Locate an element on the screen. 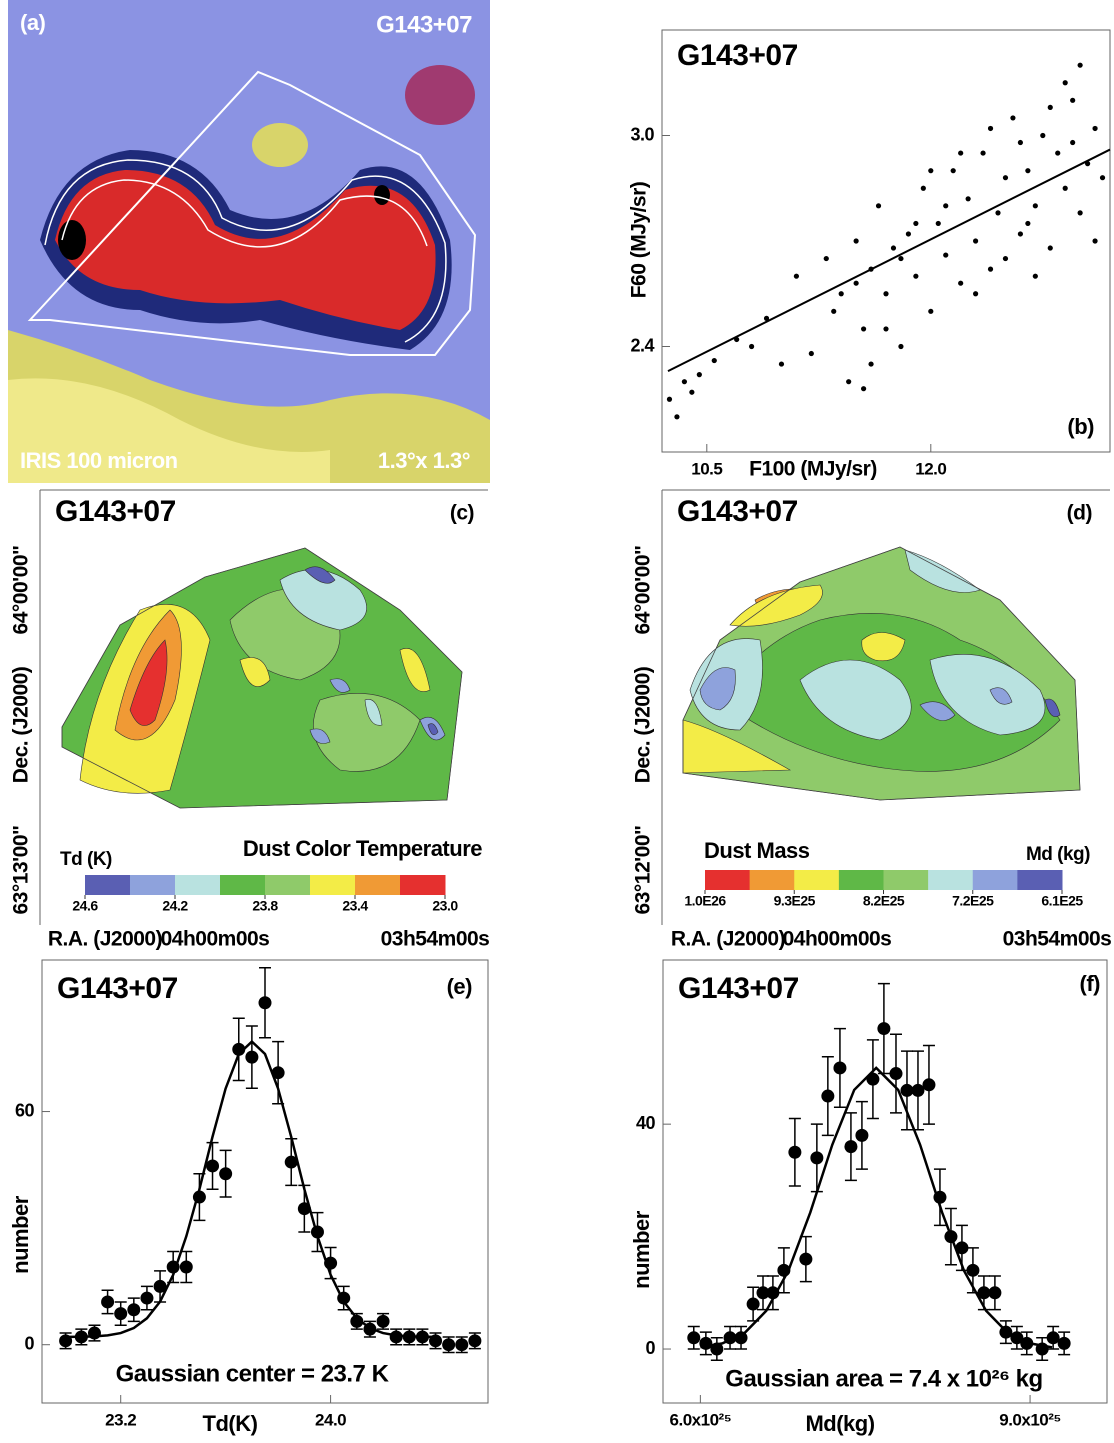 Image resolution: width=1114 pixels, height=1443 pixels. x-label: Td(K) is located at coordinates (230, 1423).